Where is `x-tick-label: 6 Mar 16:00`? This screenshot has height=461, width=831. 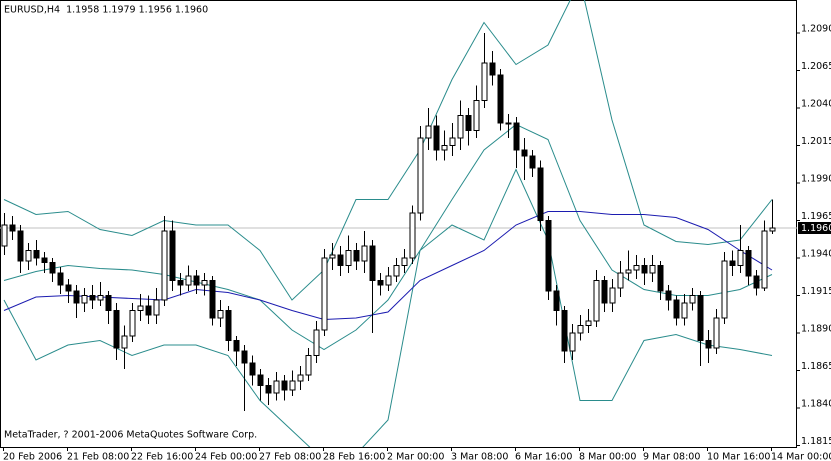
x-tick-label: 6 Mar 16:00 is located at coordinates (543, 456).